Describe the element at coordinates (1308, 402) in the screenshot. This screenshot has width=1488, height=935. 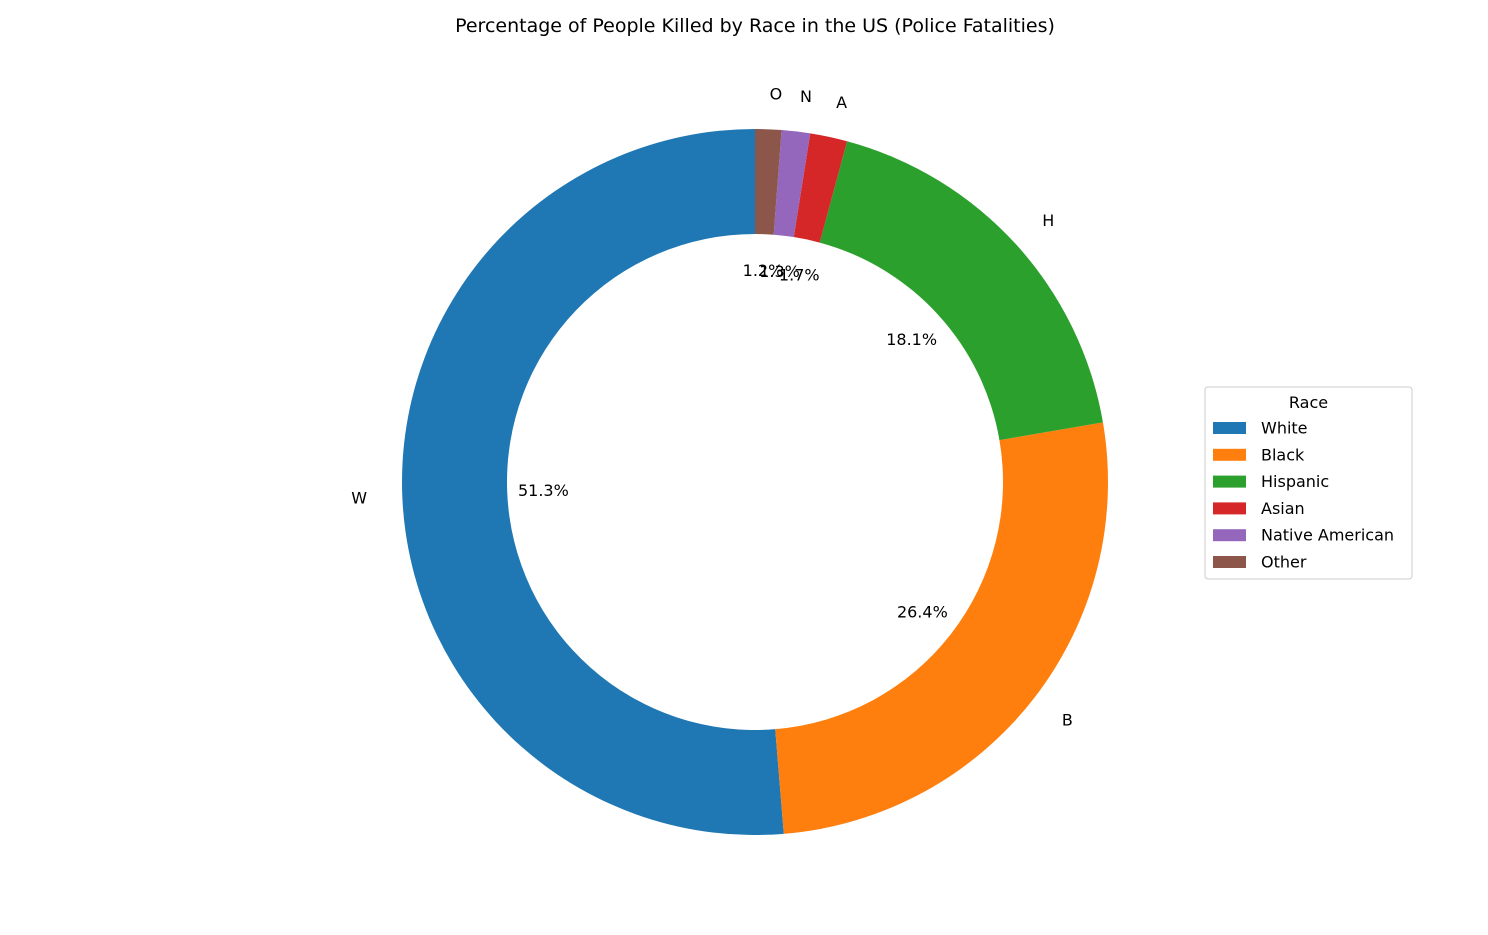
I see `legend-title: Race` at that location.